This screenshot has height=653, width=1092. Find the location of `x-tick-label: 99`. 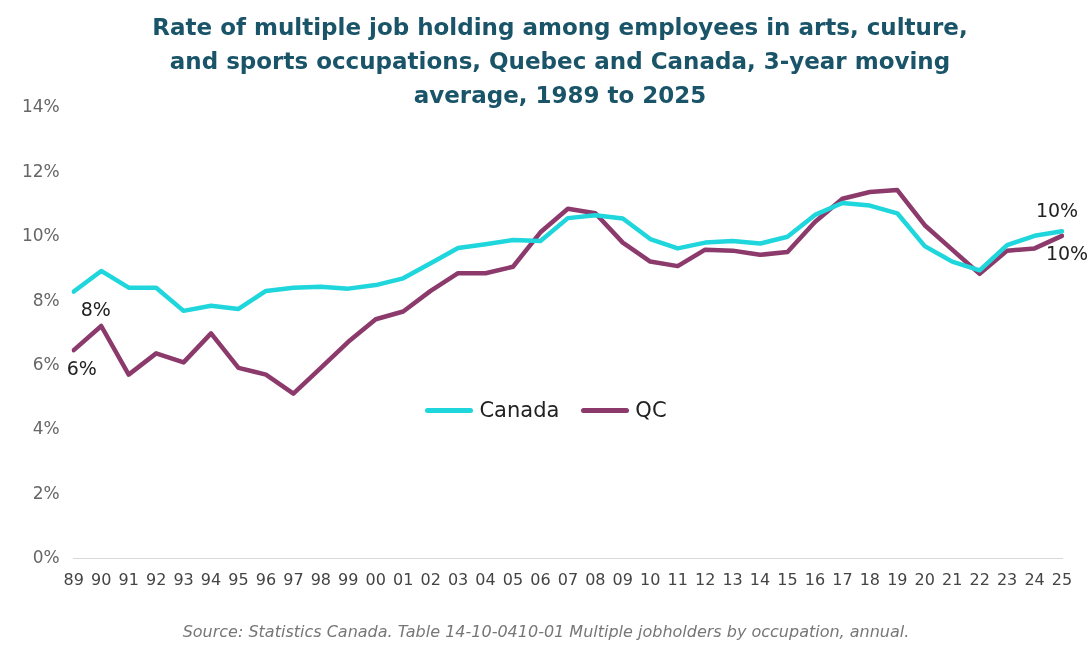

x-tick-label: 99 is located at coordinates (348, 579).